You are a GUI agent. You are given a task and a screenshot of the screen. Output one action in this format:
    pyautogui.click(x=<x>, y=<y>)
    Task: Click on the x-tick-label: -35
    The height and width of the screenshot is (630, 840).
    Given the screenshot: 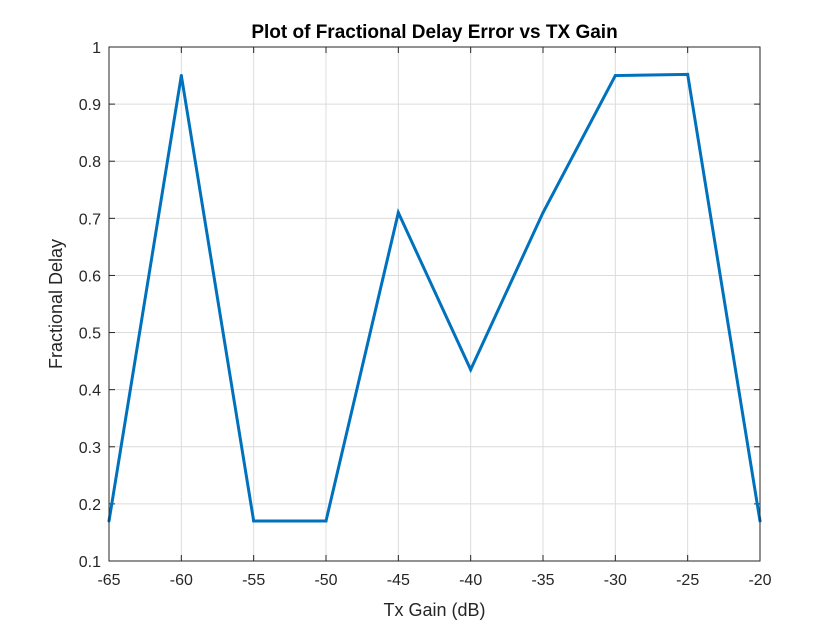 What is the action you would take?
    pyautogui.click(x=542, y=580)
    